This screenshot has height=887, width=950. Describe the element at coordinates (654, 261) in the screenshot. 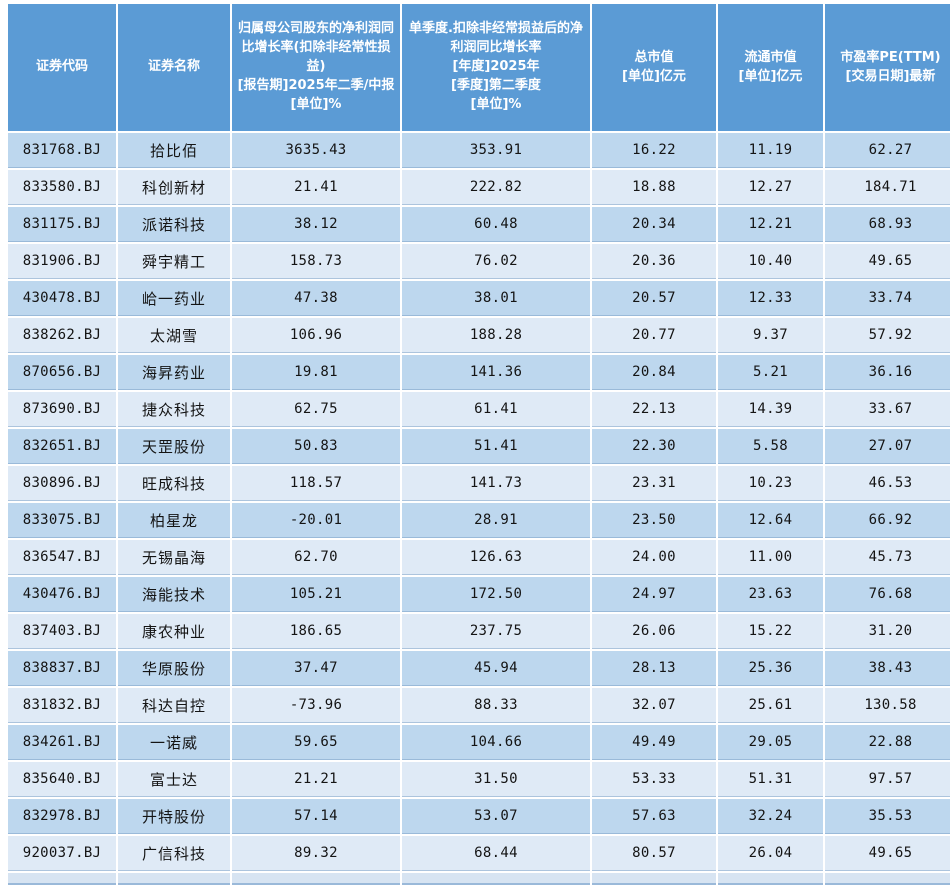

I see `cell-total_market_value: 20.36` at that location.